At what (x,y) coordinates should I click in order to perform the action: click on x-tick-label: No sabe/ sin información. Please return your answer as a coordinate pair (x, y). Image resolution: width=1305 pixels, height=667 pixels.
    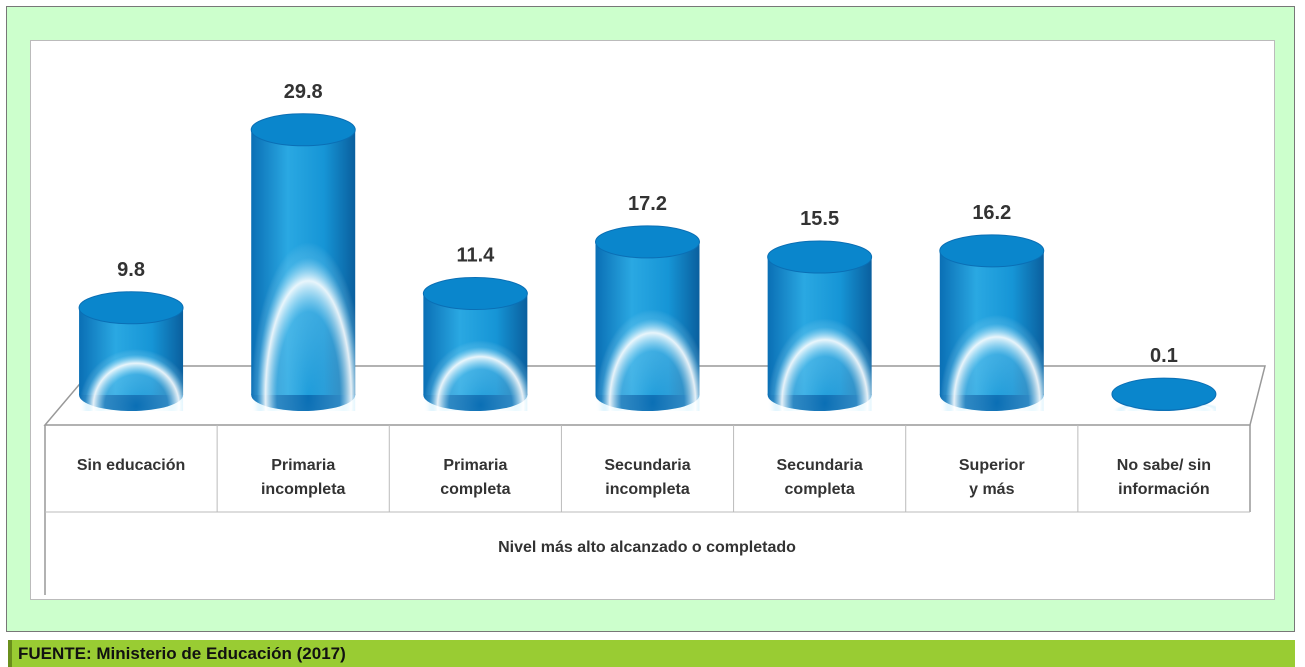
    Looking at the image, I should click on (1164, 477).